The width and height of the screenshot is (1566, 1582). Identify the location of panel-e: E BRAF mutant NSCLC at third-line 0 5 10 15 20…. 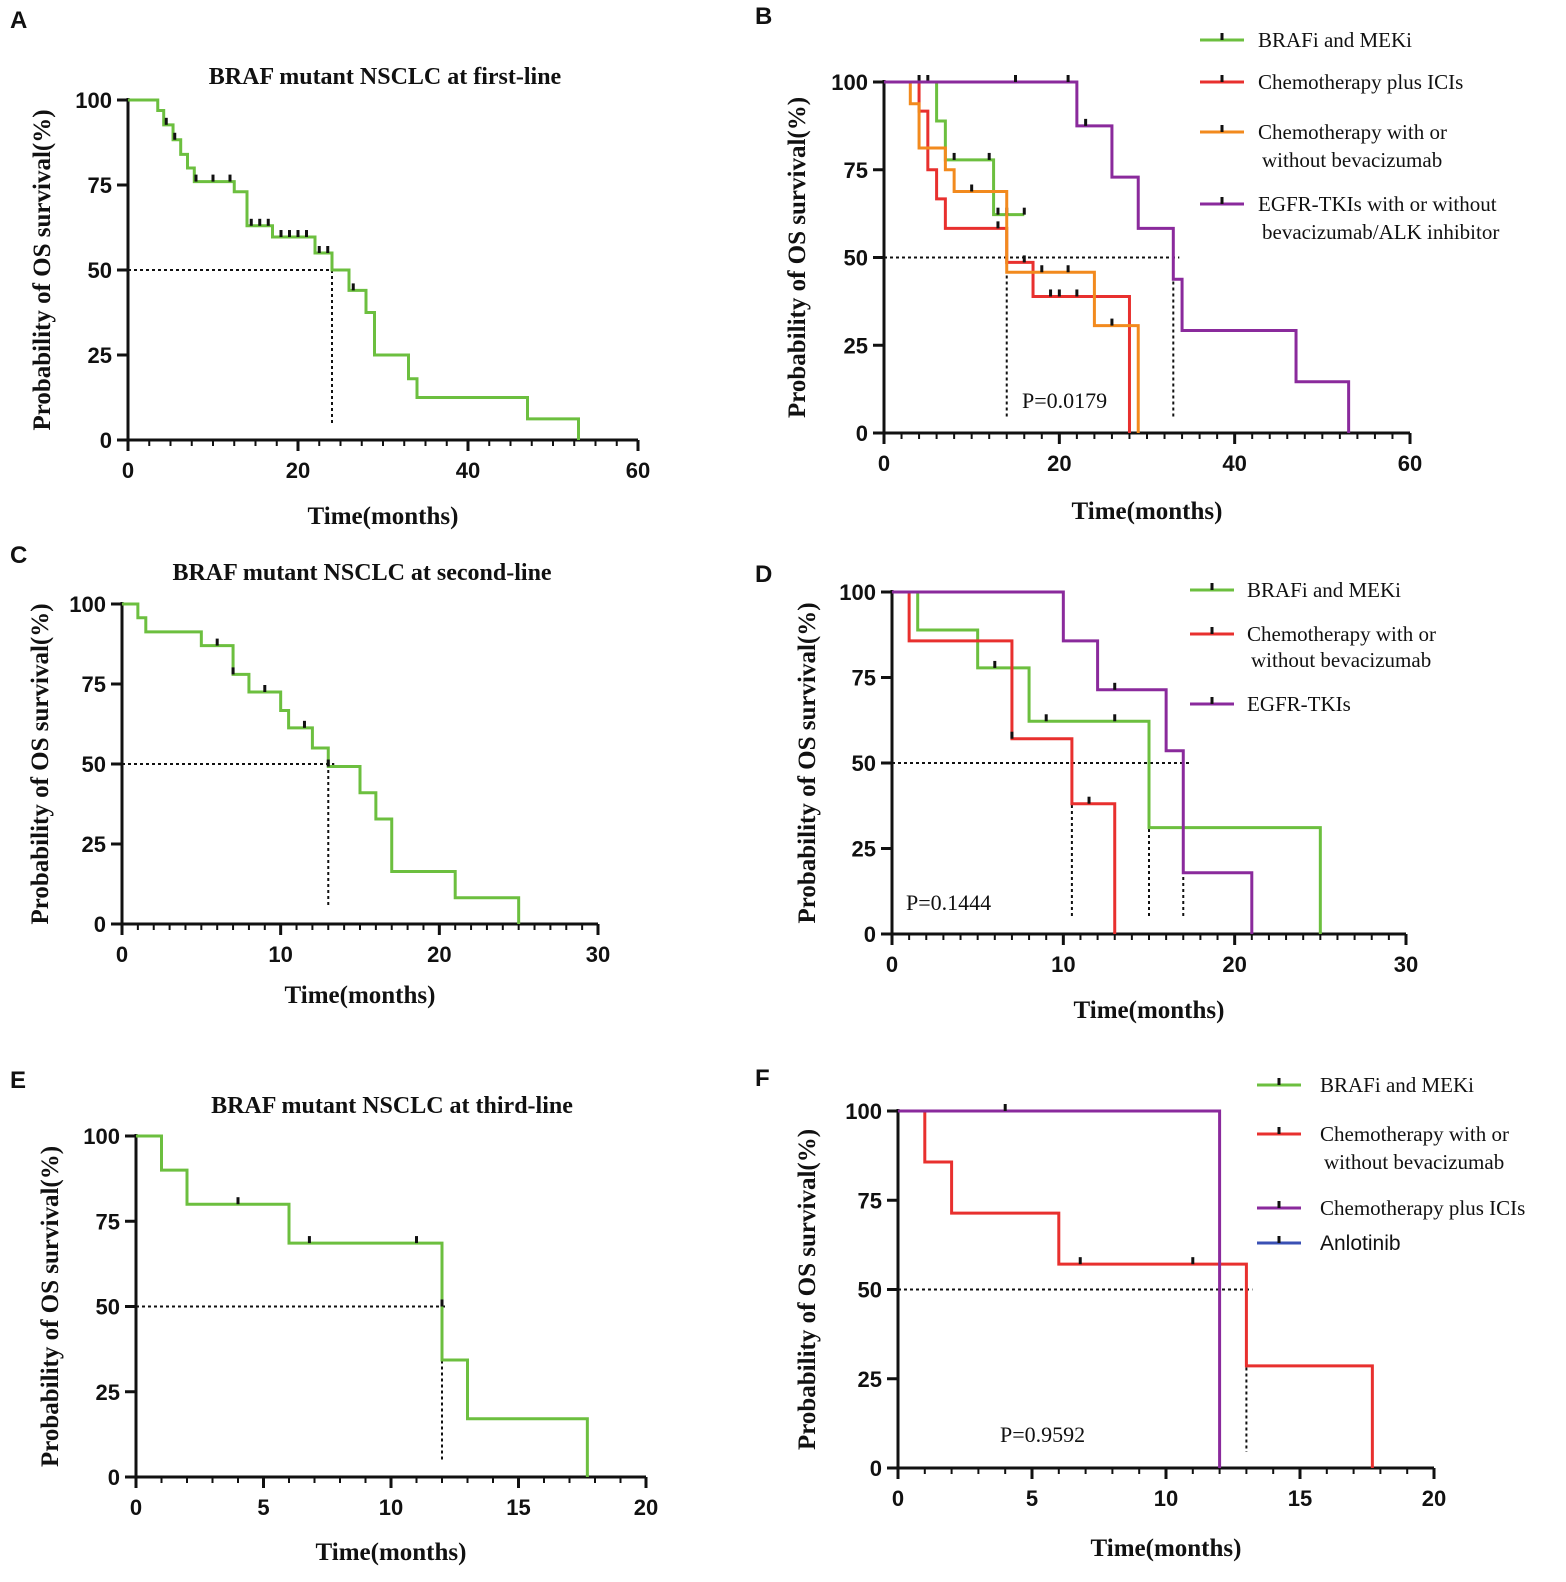
(334, 1316).